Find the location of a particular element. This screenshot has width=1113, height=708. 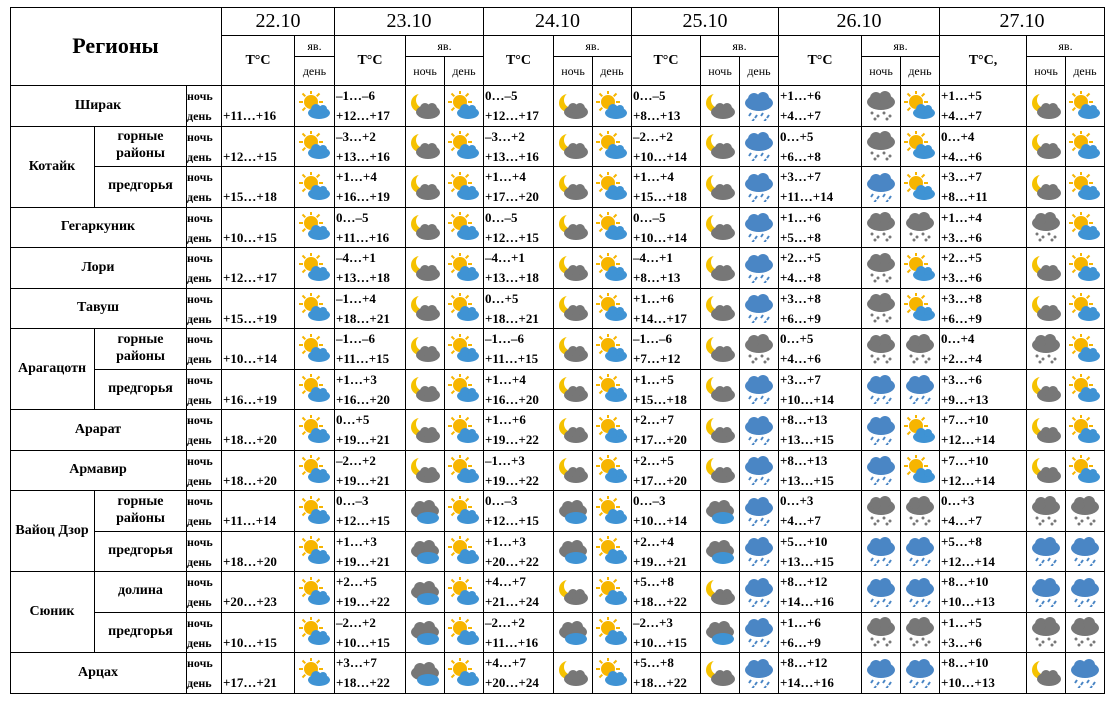

temperature-cell: –2…+2 +10…+14 is located at coordinates (666, 146).